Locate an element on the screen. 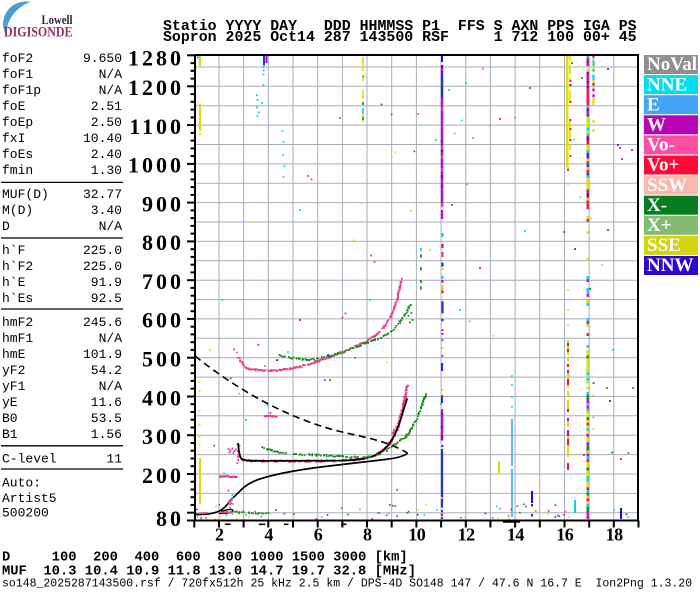  svg-text: 500200 is located at coordinates (25, 513).